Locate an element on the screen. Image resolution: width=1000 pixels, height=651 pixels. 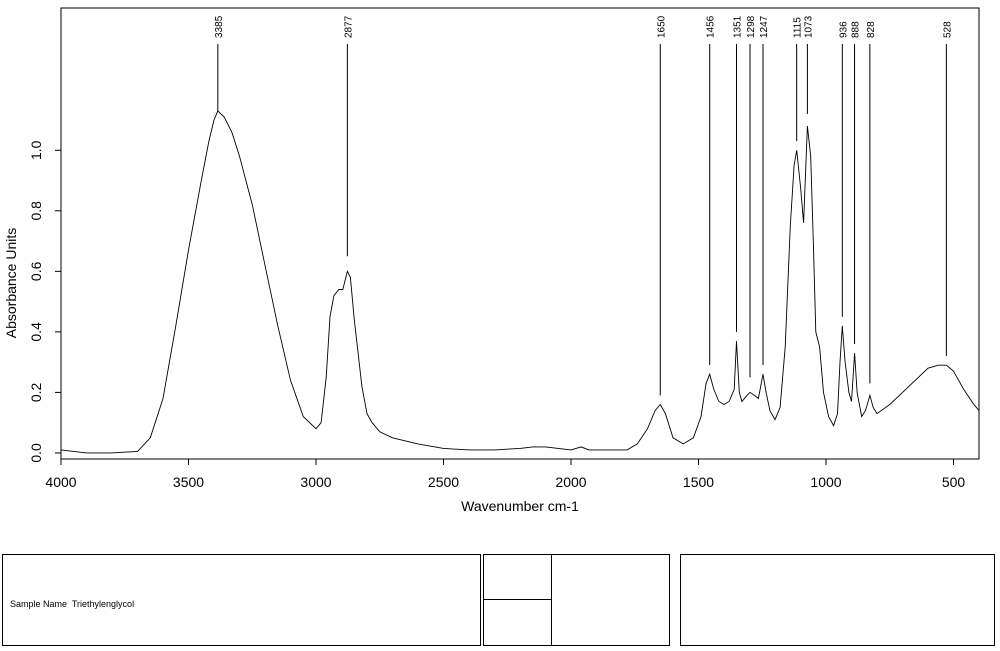
peak-label: 3385 is located at coordinates (219, 26).